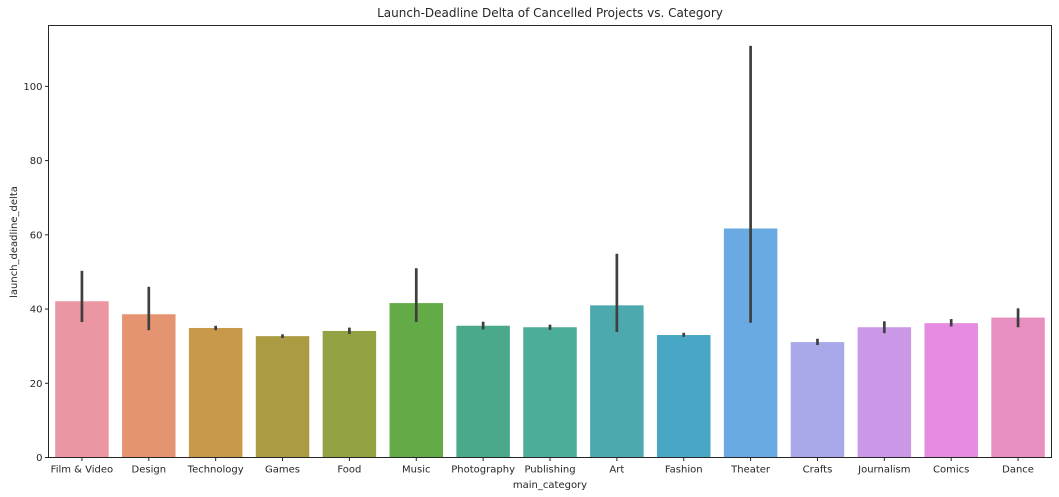 Image resolution: width=1059 pixels, height=497 pixels. What do you see at coordinates (36, 273) in the screenshot?
I see `y-axis: 0 20 40 60 80 100` at bounding box center [36, 273].